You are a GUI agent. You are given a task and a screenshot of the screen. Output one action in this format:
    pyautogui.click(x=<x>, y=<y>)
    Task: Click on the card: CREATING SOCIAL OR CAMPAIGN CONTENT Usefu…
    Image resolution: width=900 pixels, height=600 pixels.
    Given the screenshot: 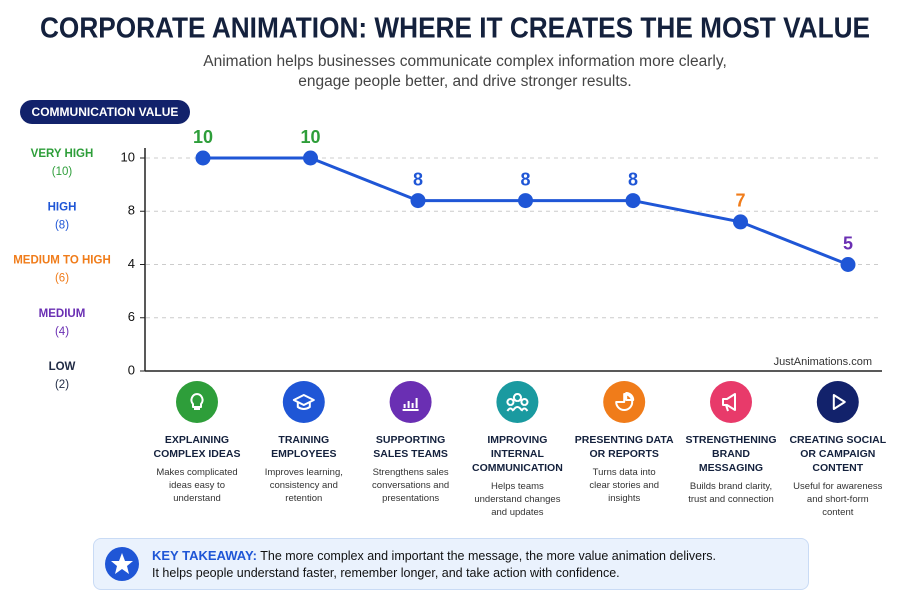 What is the action you would take?
    pyautogui.click(x=838, y=476)
    